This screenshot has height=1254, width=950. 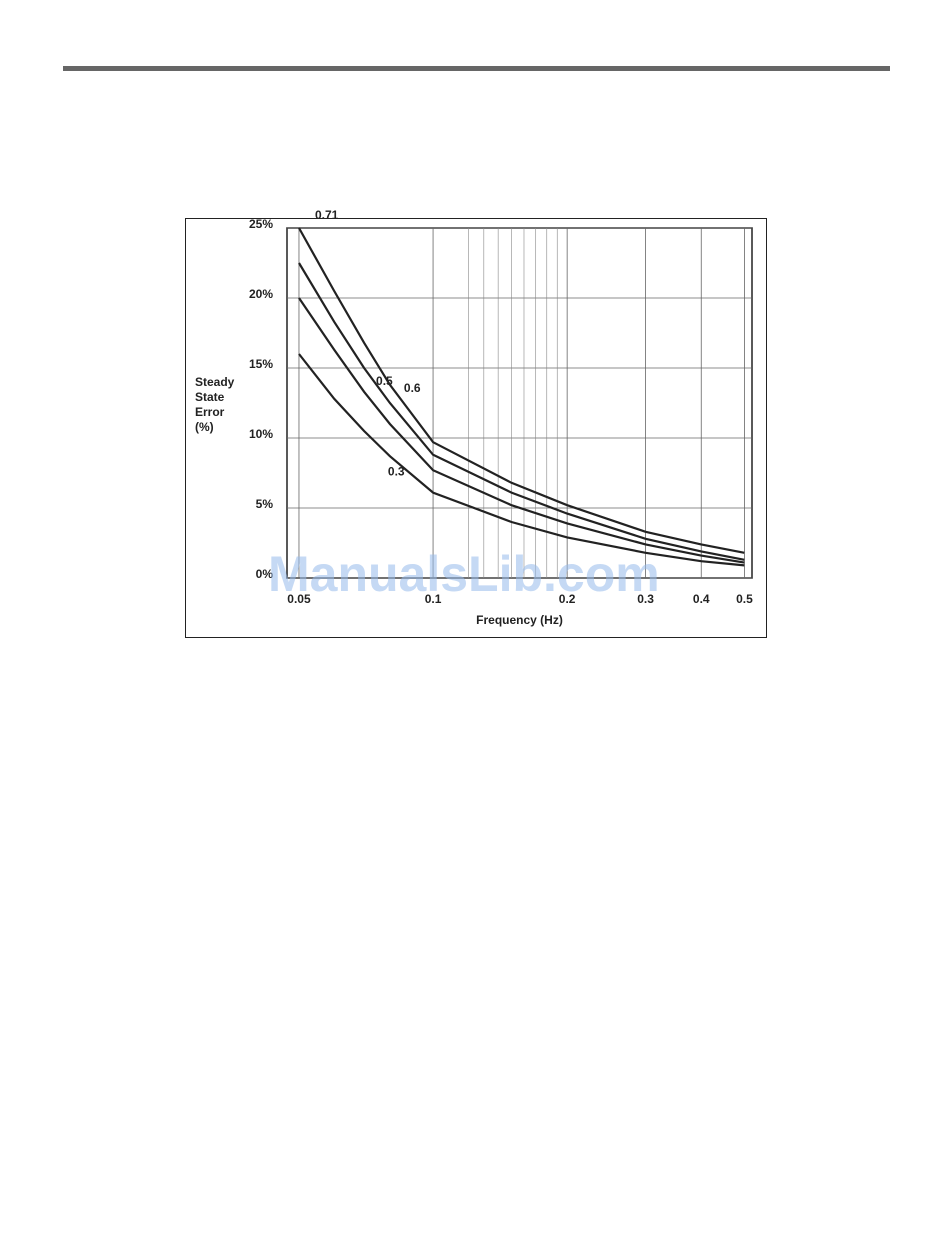 I want to click on y-axis-label: Steady State Error (%), so click(x=215, y=404).